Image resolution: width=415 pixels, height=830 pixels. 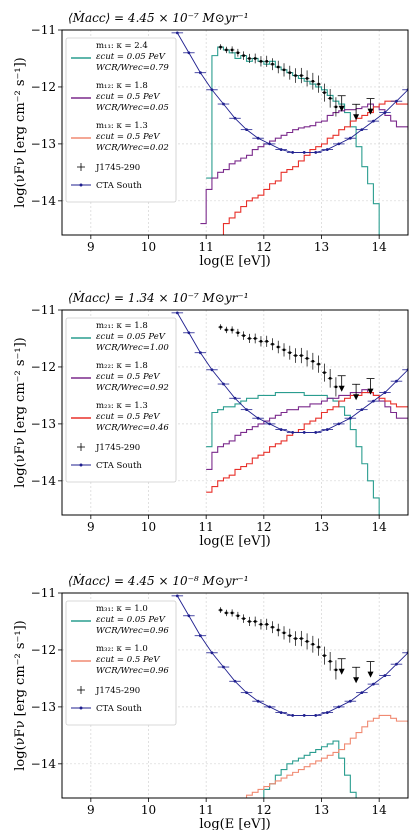 What do you see at coordinates (121, 663) in the screenshot?
I see `legend-box` at bounding box center [121, 663].